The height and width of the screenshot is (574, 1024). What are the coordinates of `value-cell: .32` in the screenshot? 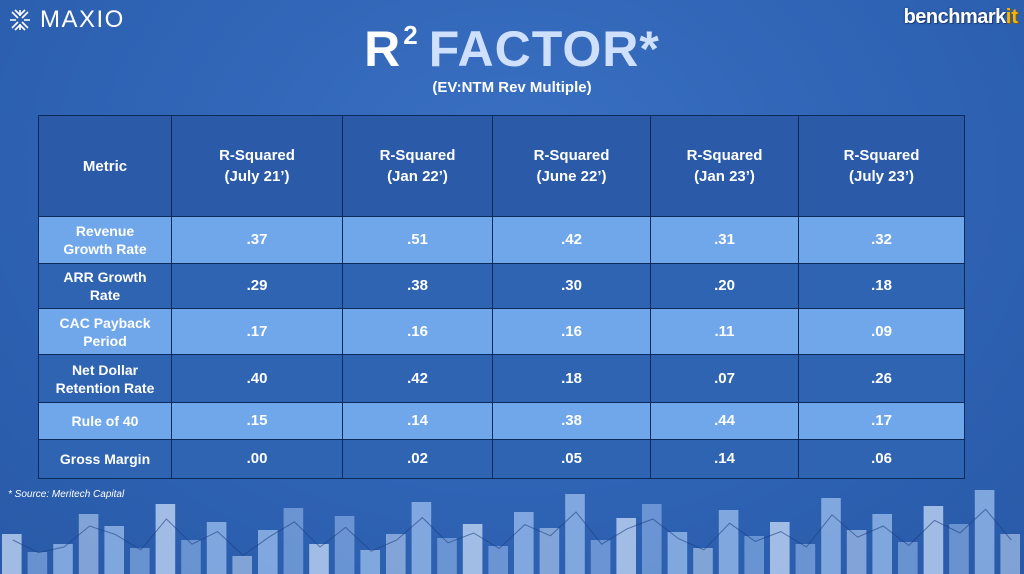 It's located at (881, 240).